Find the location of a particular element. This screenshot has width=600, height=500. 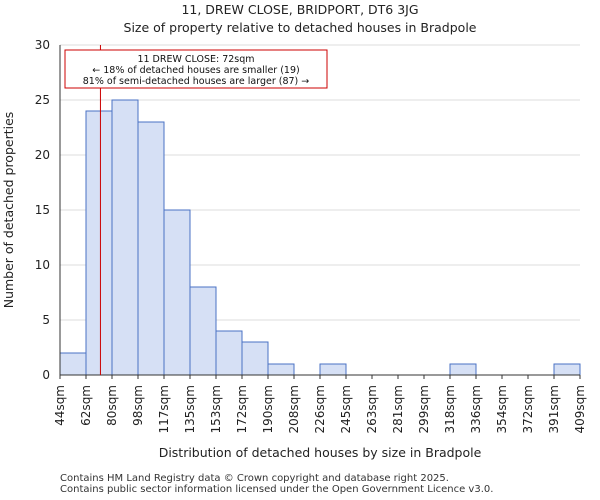

x-tick-label: 318sqm is located at coordinates (450, 409).